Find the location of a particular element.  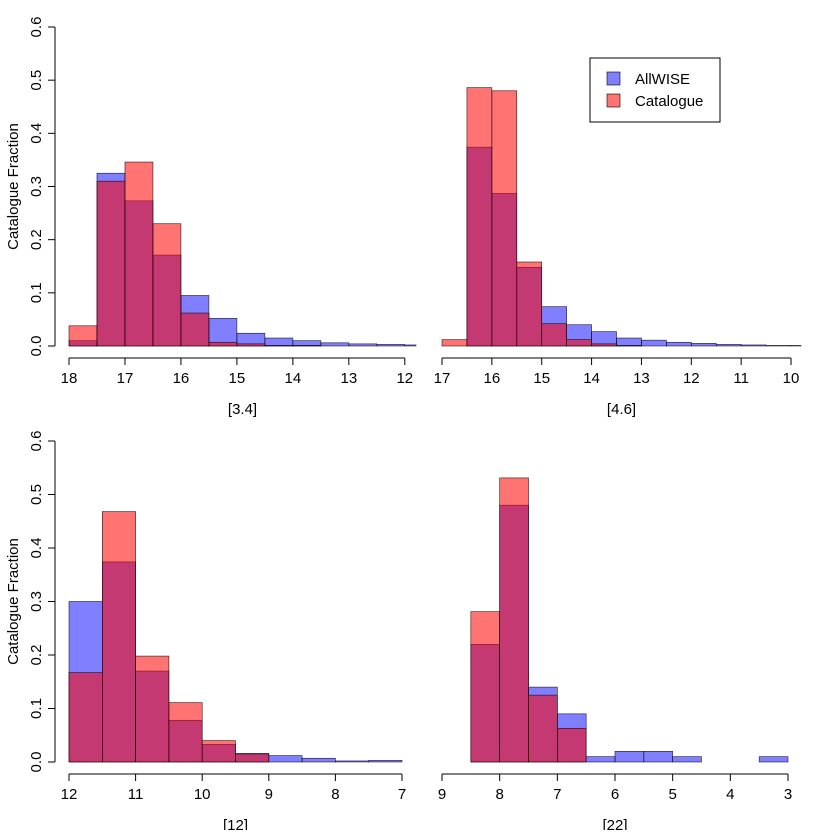

legend-swatch-catalogue is located at coordinates (613, 100).